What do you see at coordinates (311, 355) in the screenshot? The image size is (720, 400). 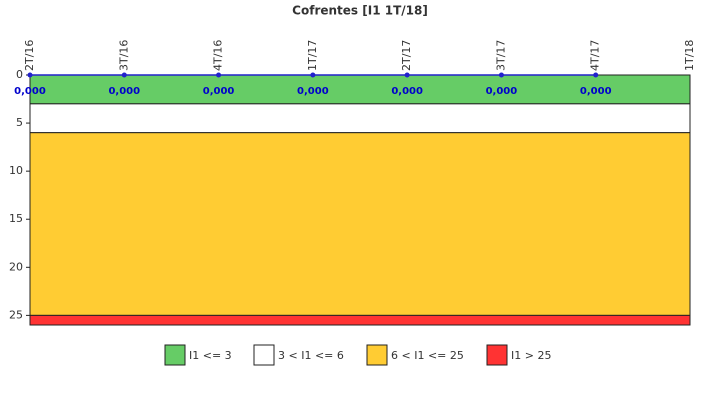 I see `legend-label: 3 < I1 <= 6` at bounding box center [311, 355].